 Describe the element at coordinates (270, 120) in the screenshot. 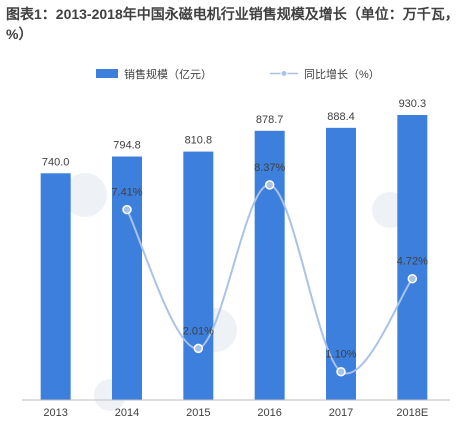

I see `bar-value-label: 878.7` at that location.